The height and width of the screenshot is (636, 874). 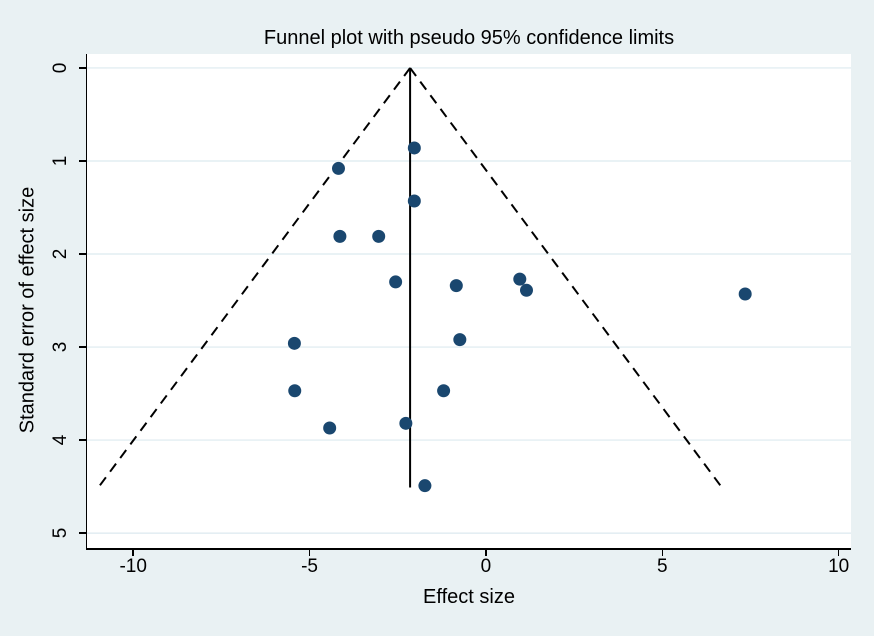 What do you see at coordinates (310, 566) in the screenshot?
I see `x-tick-label: -5` at bounding box center [310, 566].